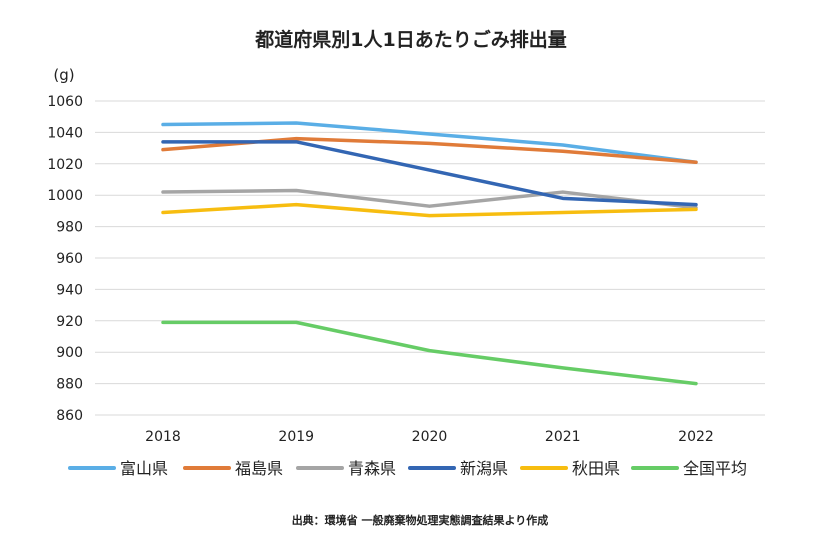  What do you see at coordinates (596, 468) in the screenshot?
I see `legend-label: 秋田県` at bounding box center [596, 468].